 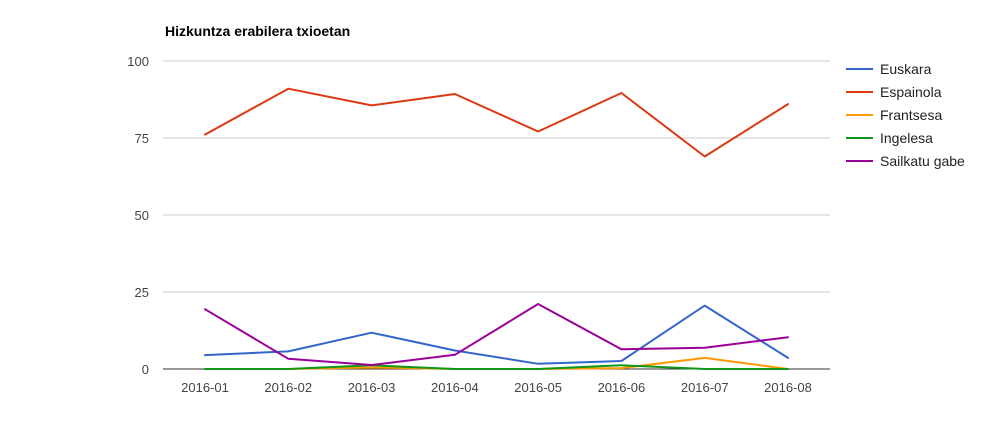 I want to click on legend-label: Espainola, so click(x=911, y=92).